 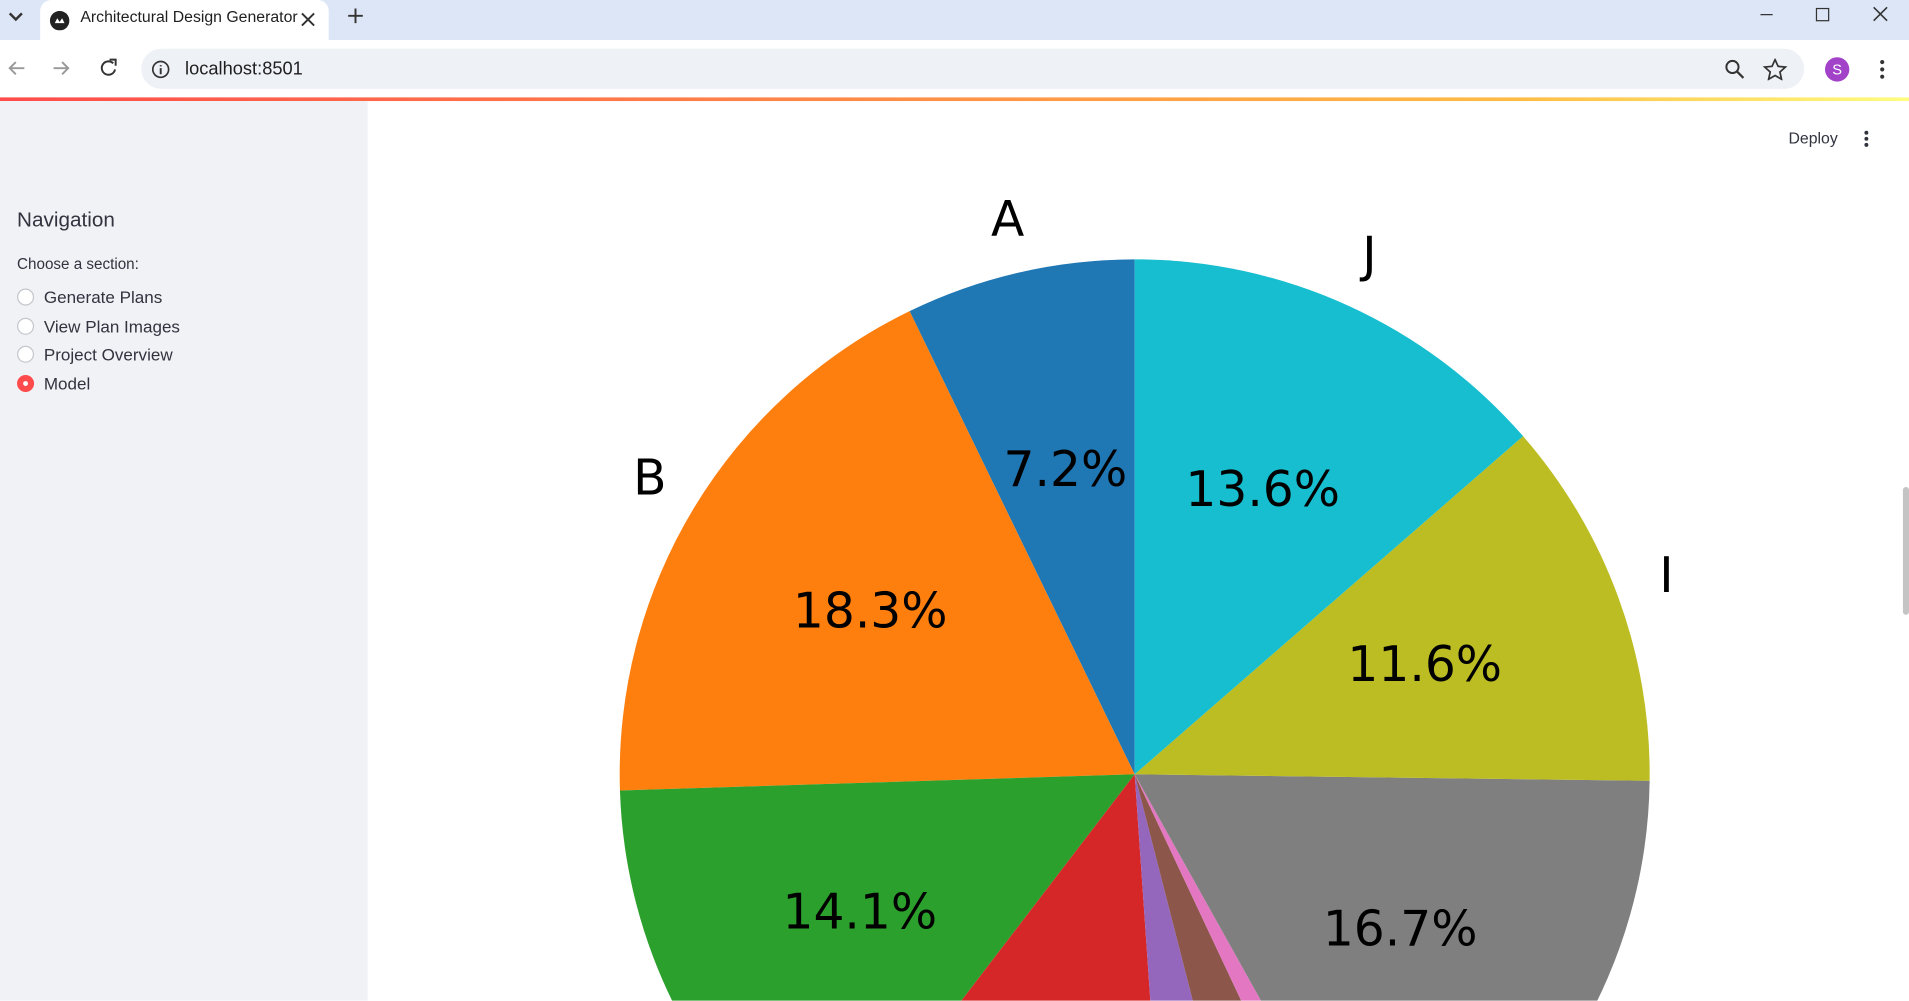 I want to click on slice-label: I, so click(x=1666, y=576).